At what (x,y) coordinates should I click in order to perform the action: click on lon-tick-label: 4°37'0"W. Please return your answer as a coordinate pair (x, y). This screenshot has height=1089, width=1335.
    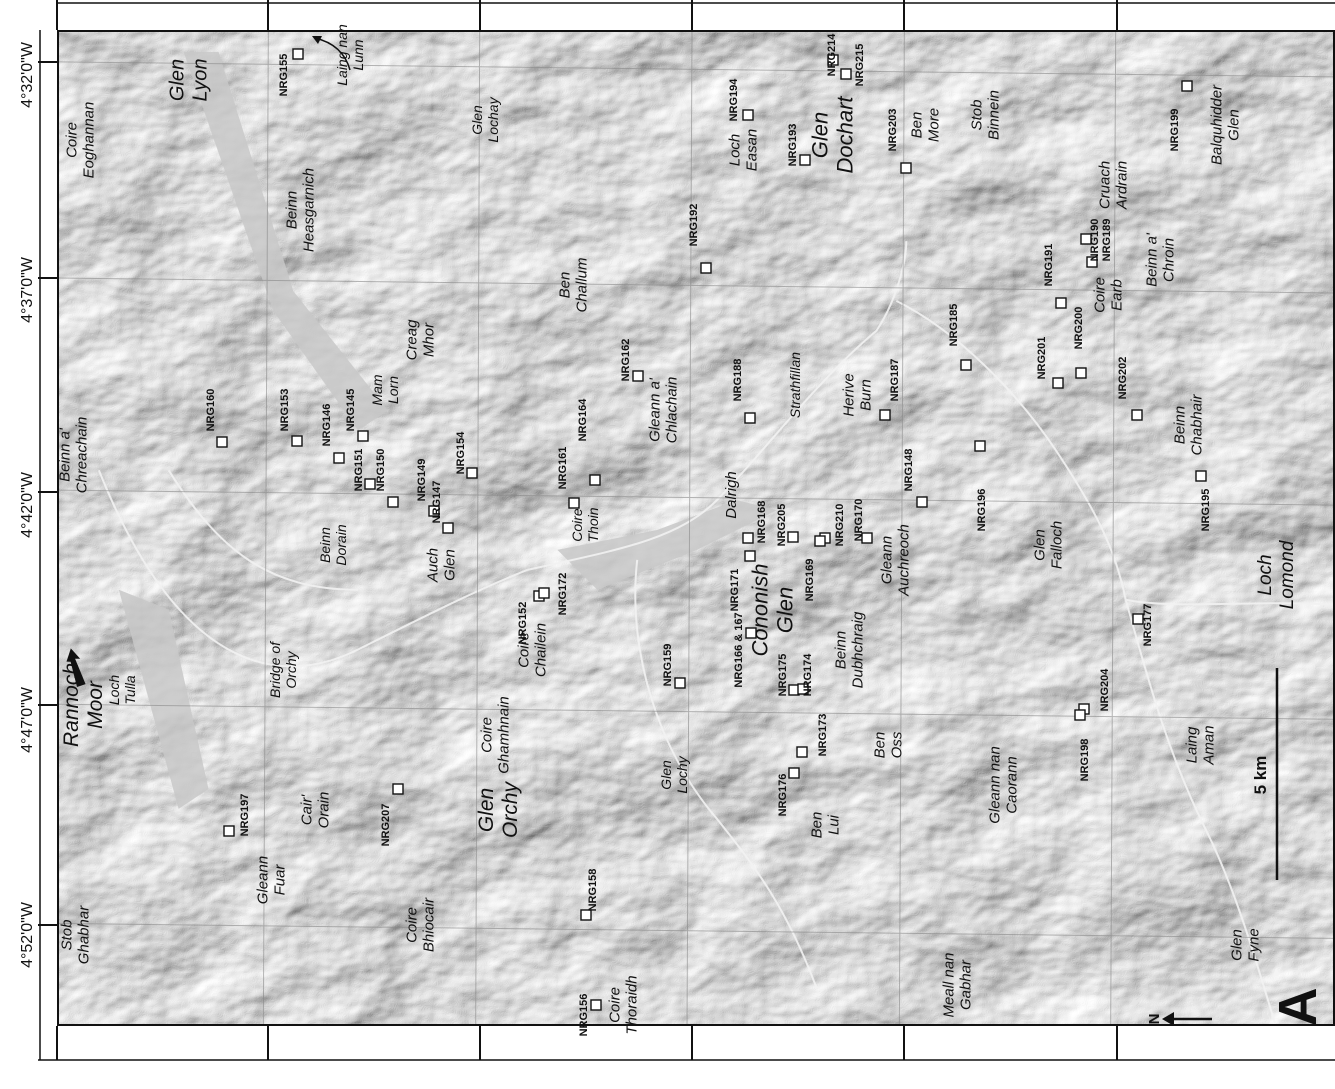
    Looking at the image, I should click on (27, 289).